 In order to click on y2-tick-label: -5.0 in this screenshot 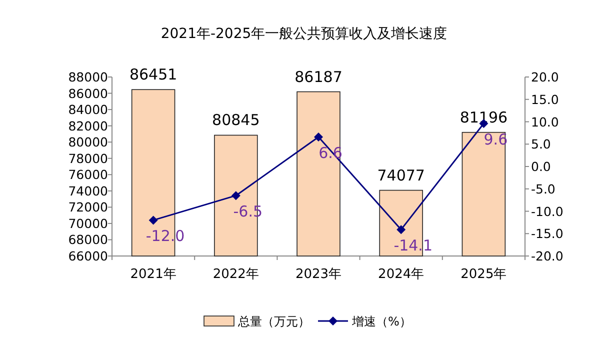, I will do `click(543, 188)`.